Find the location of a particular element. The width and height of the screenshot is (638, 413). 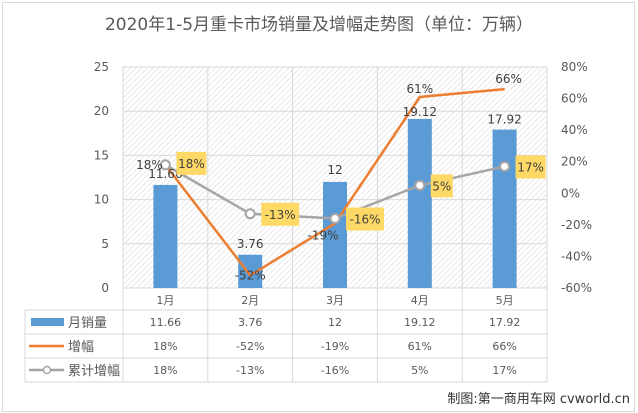

cumulative-data-label: 18% is located at coordinates (191, 164).